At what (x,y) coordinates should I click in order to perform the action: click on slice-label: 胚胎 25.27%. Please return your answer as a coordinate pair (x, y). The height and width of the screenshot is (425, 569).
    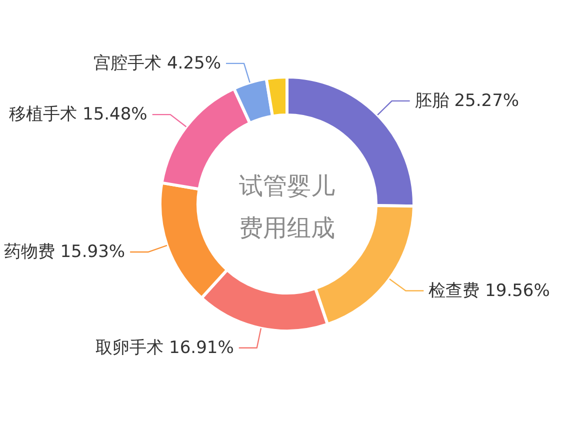
    Looking at the image, I should click on (467, 100).